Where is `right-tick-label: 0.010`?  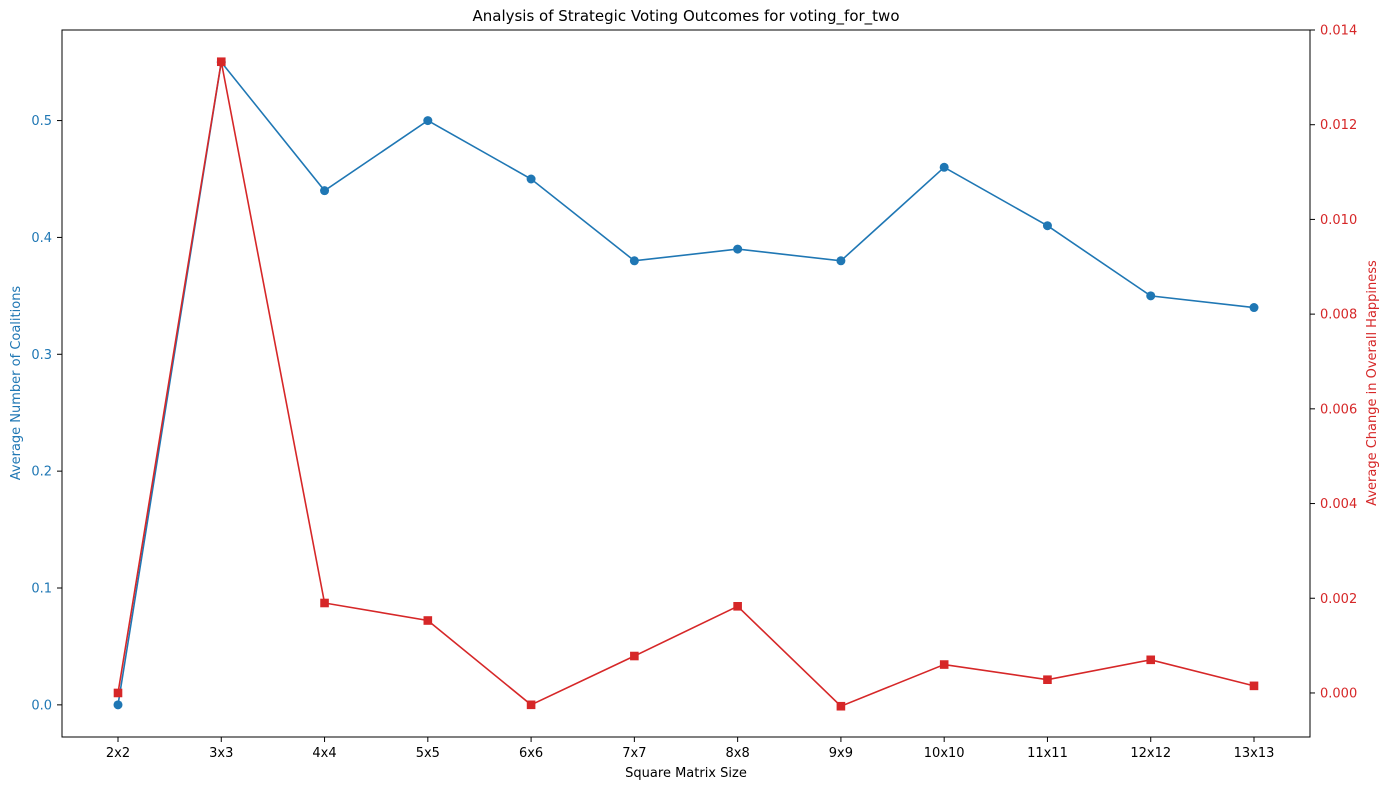 right-tick-label: 0.010 is located at coordinates (1338, 220).